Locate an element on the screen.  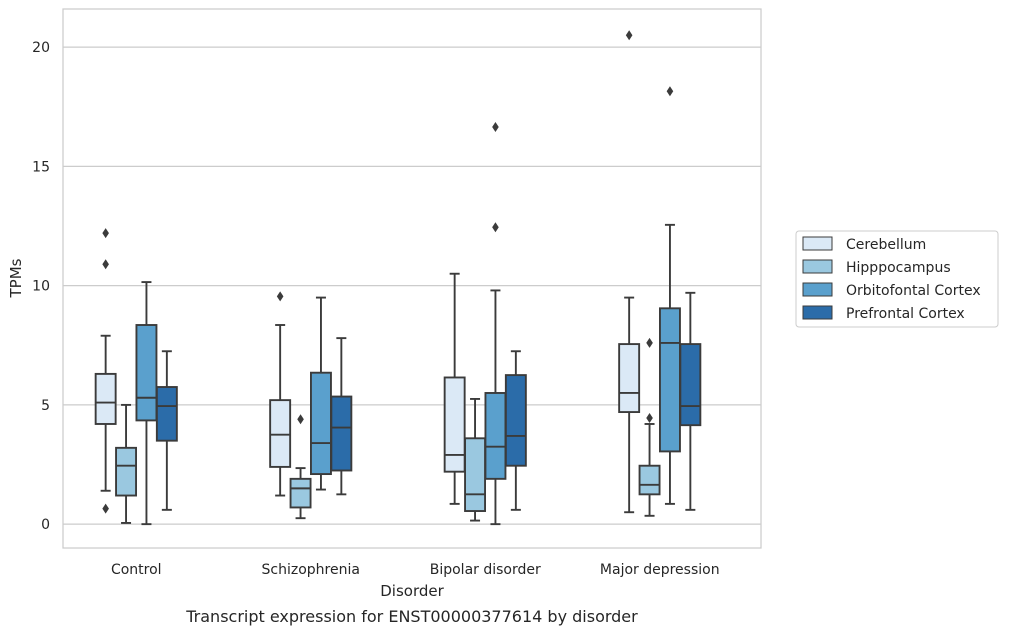
x-tick-label-2: Bipolar disorder is located at coordinates (485, 570).